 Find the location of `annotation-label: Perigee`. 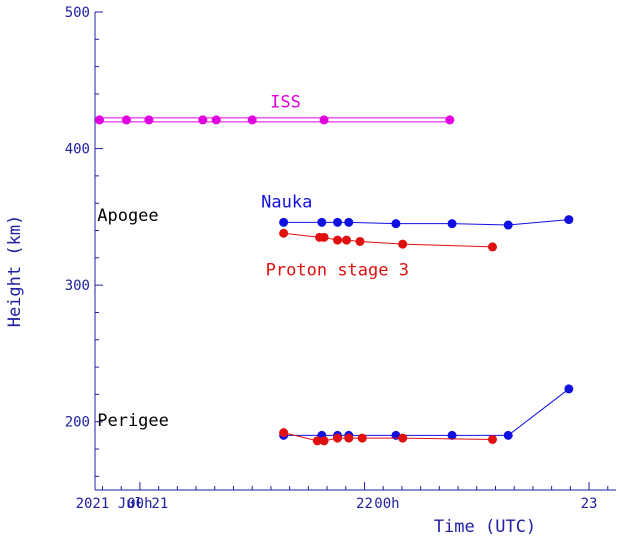

annotation-label: Perigee is located at coordinates (133, 421).